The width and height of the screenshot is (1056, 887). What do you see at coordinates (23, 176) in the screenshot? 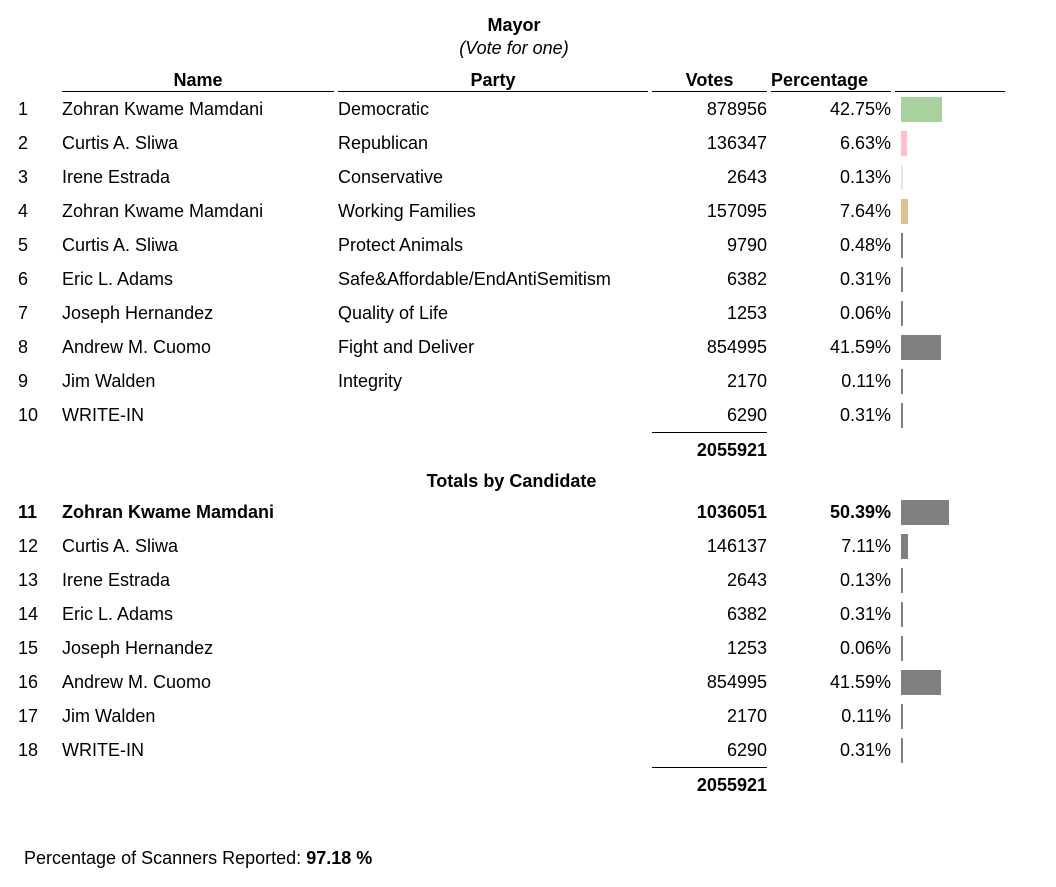
I see `row-number: 3` at bounding box center [23, 176].